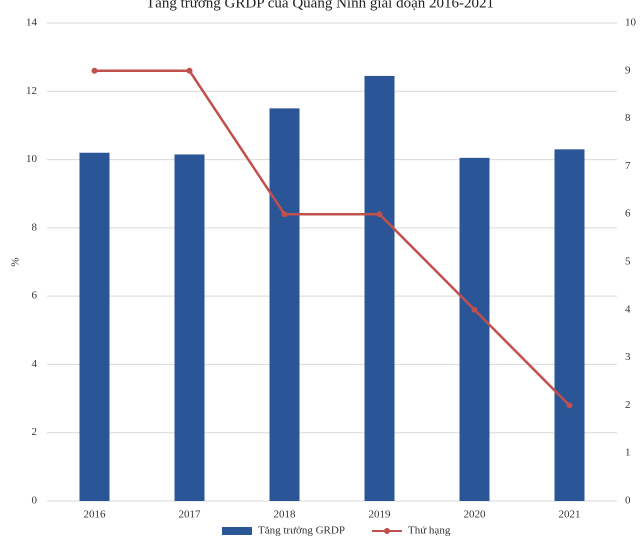  What do you see at coordinates (628, 405) in the screenshot?
I see `y2-tick-label: 2` at bounding box center [628, 405].